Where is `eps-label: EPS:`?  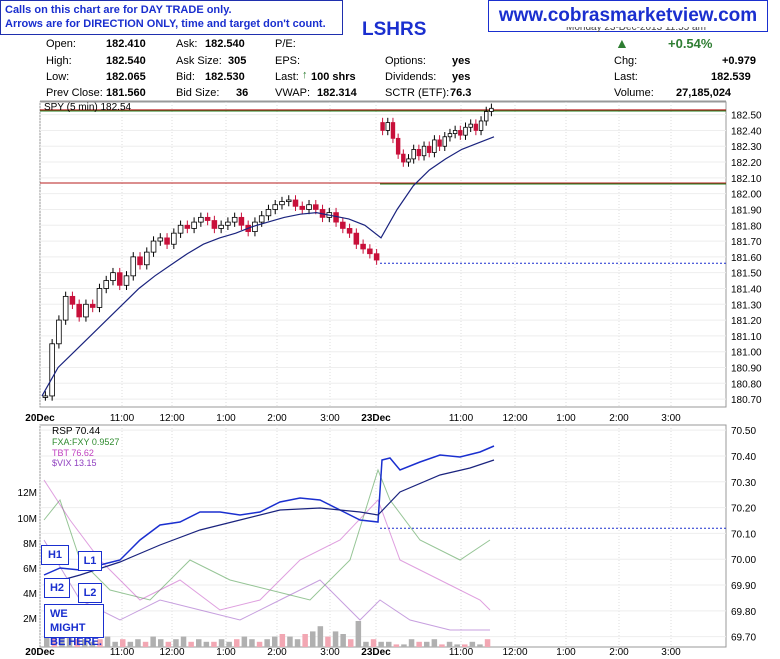 eps-label: EPS: is located at coordinates (288, 61).